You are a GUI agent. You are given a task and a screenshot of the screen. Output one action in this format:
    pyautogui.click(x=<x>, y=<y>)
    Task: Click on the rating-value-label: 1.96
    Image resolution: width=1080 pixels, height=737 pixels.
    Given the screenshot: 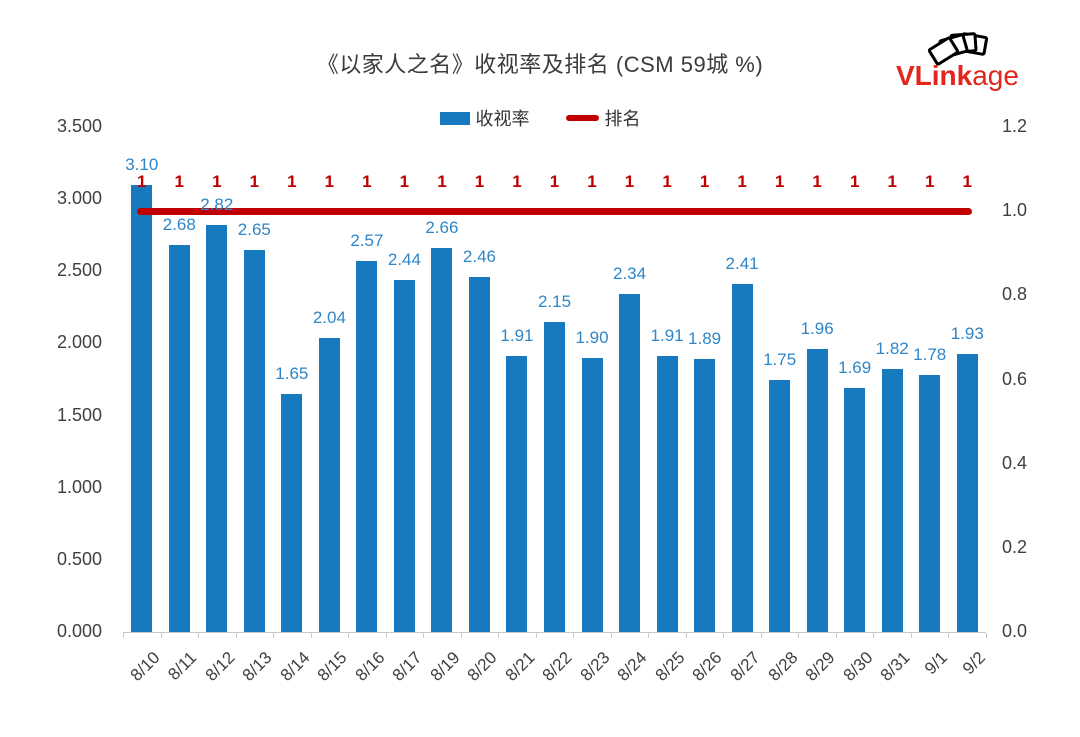 What is the action you would take?
    pyautogui.click(x=817, y=329)
    